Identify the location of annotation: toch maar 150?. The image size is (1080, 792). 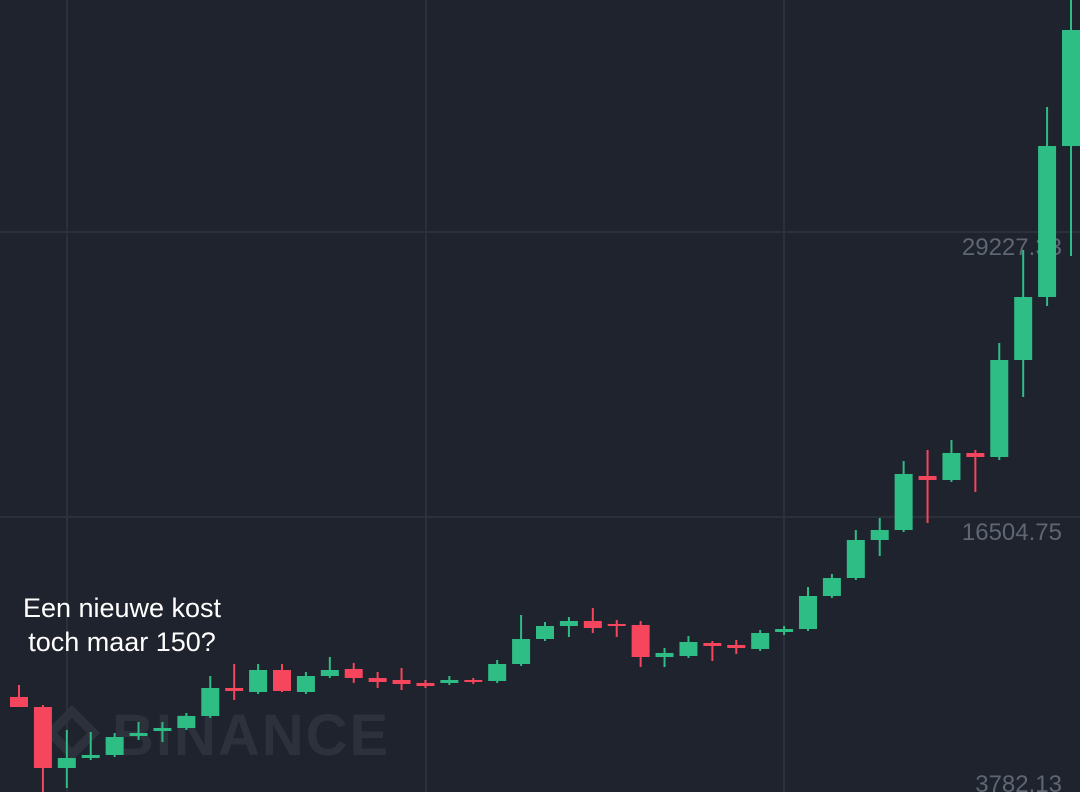
(122, 642).